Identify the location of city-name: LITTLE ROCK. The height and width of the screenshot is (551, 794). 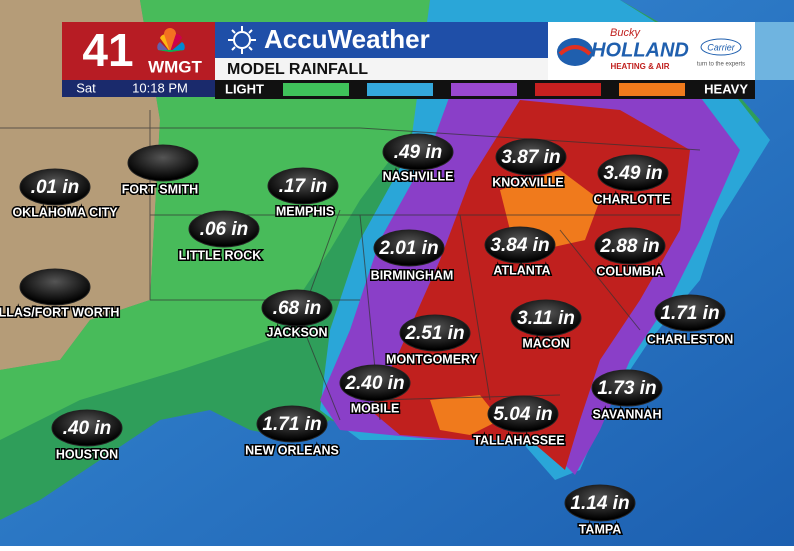
(220, 255).